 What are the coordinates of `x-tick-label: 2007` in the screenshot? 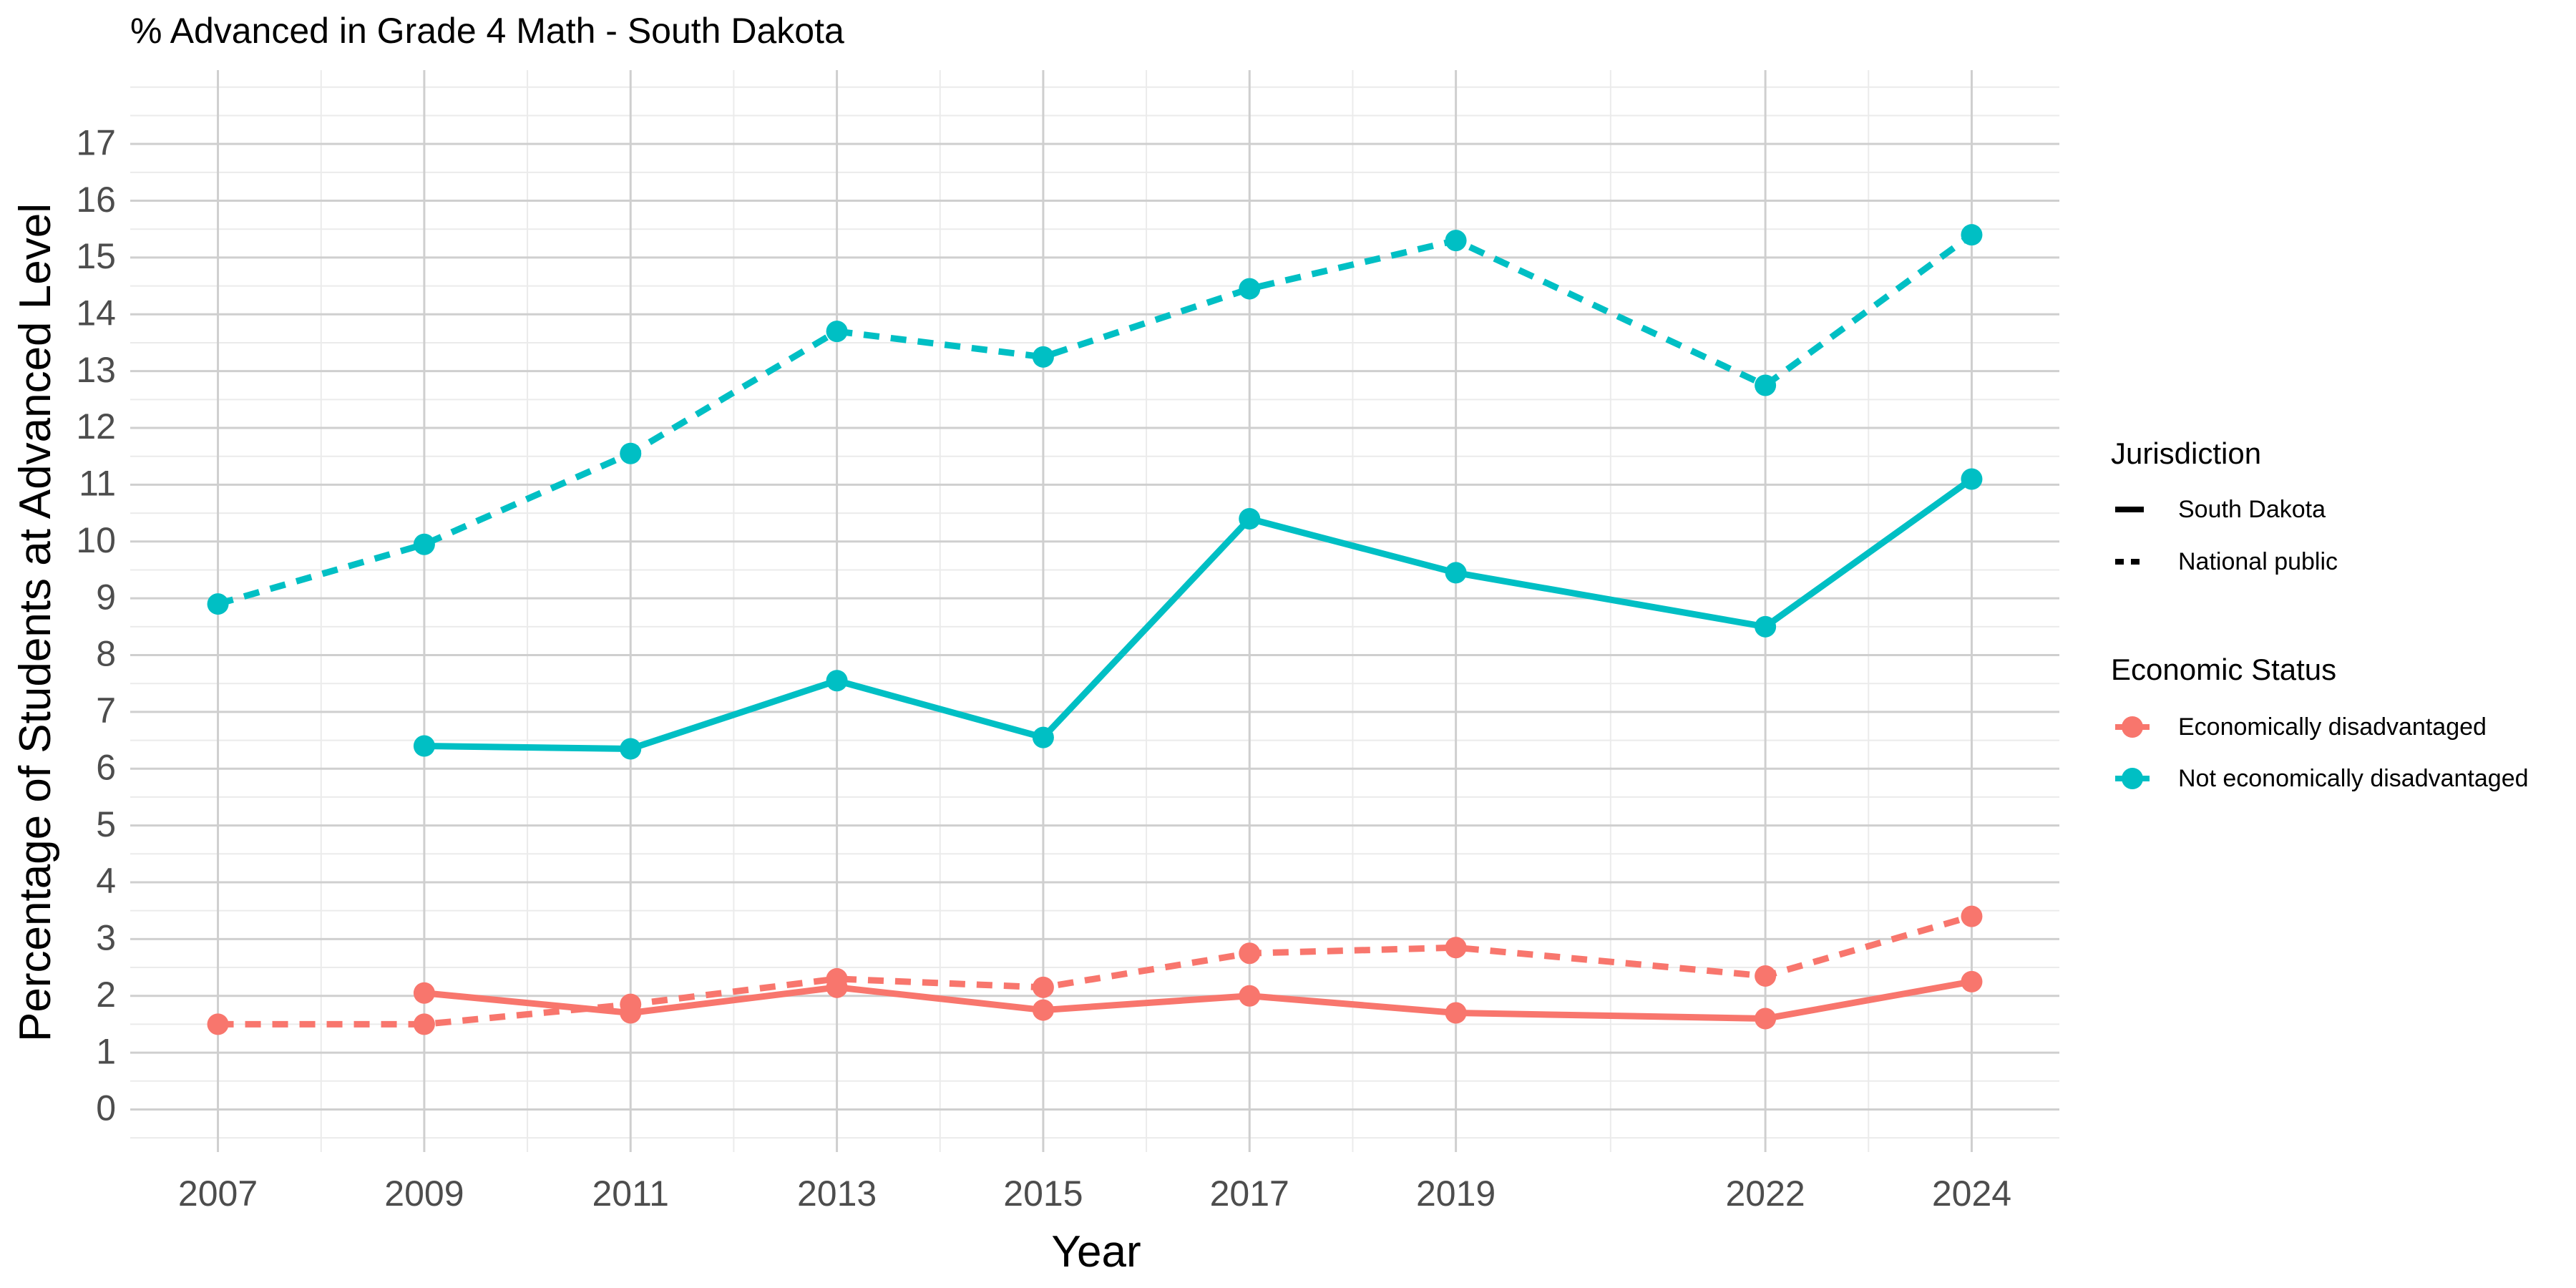 It's located at (218, 1194).